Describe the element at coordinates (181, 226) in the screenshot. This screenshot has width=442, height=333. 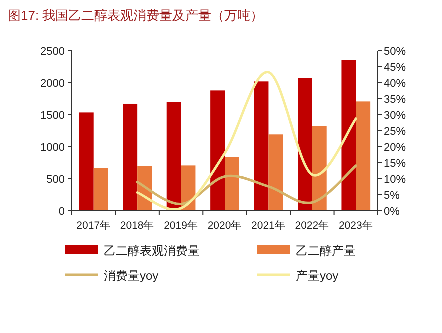
I see `x-tick-label: 2019年` at that location.